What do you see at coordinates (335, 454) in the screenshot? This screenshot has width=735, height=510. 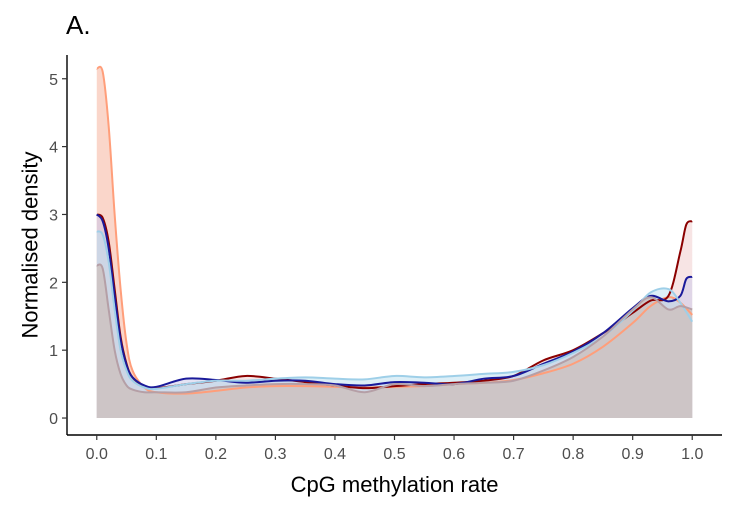 I see `x-tick-label: 0.4` at bounding box center [335, 454].